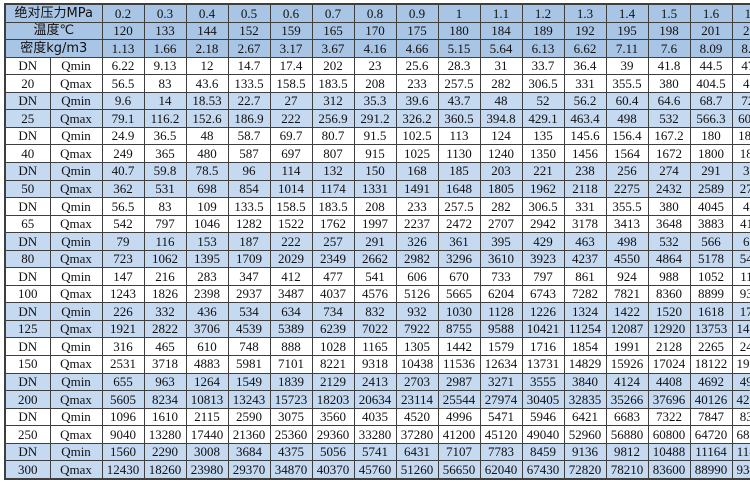  I want to click on flow-value-cell: 12087, so click(627, 329).